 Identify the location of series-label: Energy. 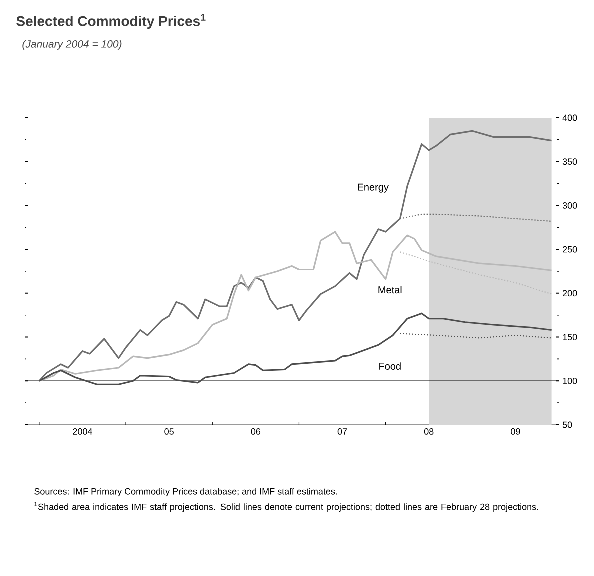
(373, 188).